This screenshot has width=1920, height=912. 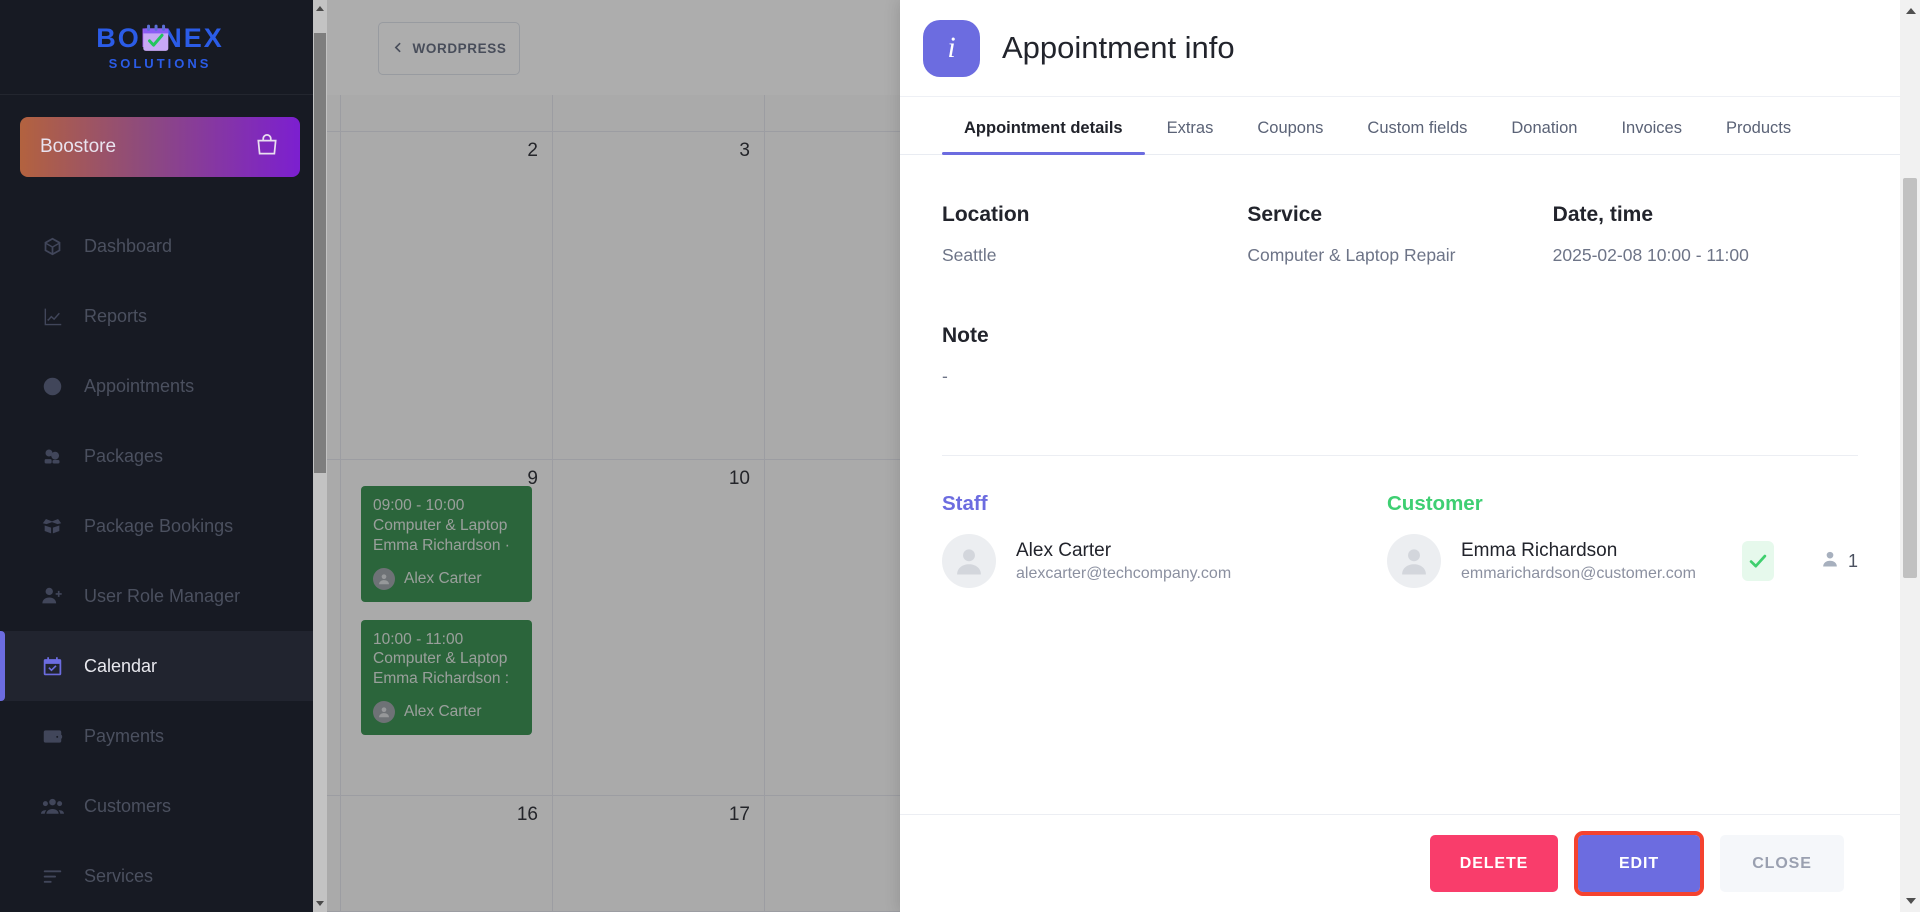 What do you see at coordinates (1603, 214) in the screenshot?
I see `datetime-label: Date, time` at bounding box center [1603, 214].